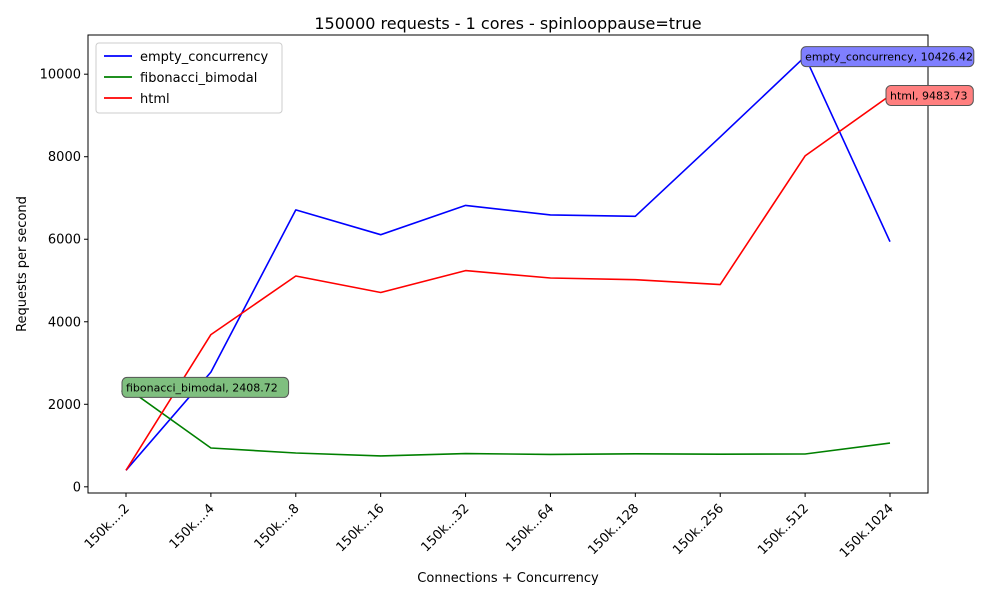  I want to click on x-tick-label: 150k....4, so click(192, 526).